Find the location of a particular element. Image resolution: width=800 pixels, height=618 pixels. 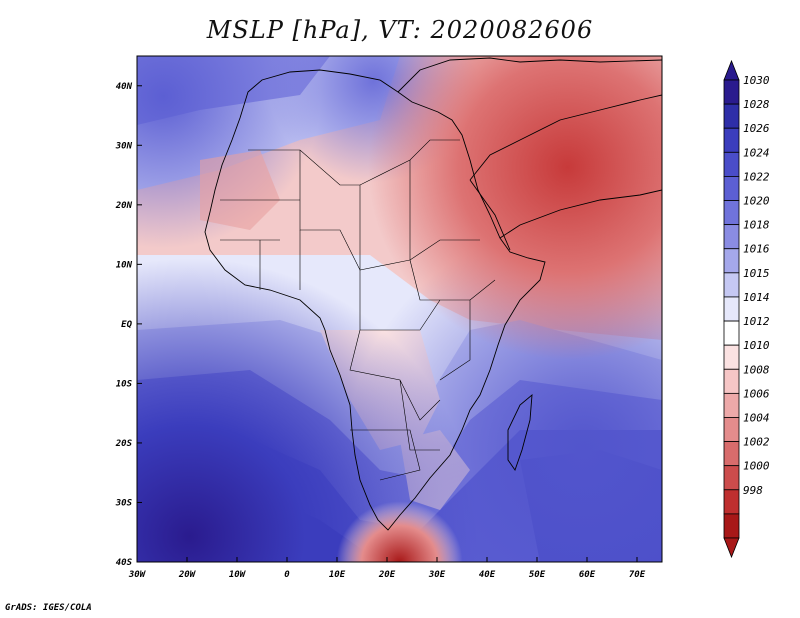

colorbar-level-label: 1006 is located at coordinates (756, 393).